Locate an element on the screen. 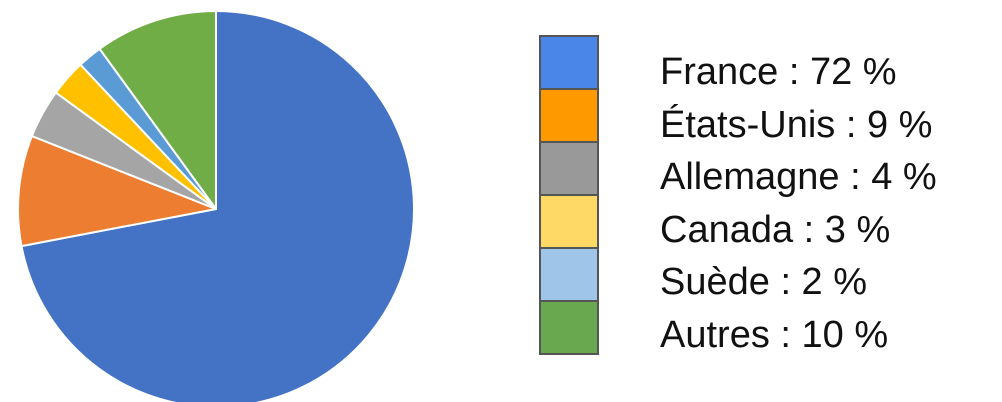  legend-swatch-suede is located at coordinates (569, 275).